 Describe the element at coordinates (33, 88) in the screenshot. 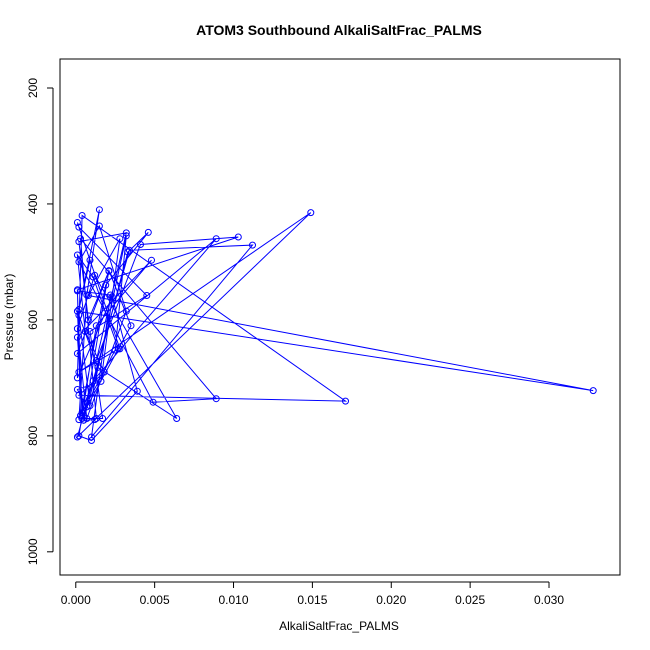

I see `y-tick-label: 200` at that location.